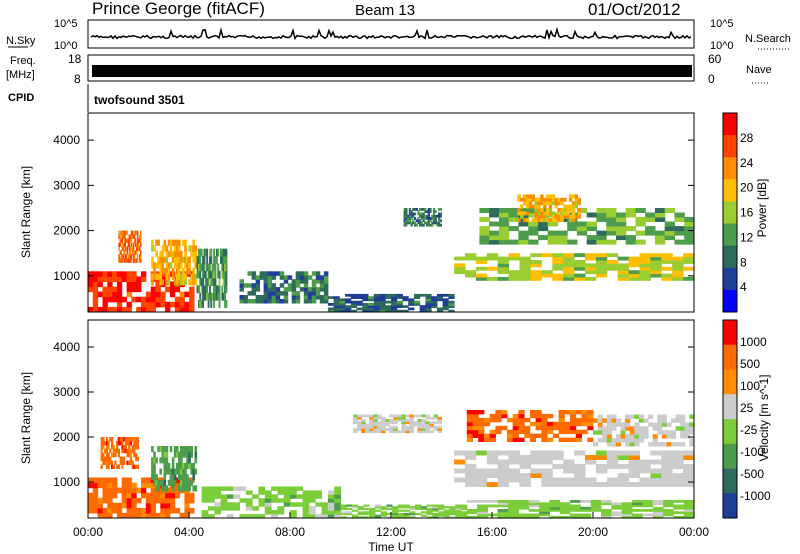  Describe the element at coordinates (730, 235) in the screenshot. I see `power-colorbar-swatch` at that location.